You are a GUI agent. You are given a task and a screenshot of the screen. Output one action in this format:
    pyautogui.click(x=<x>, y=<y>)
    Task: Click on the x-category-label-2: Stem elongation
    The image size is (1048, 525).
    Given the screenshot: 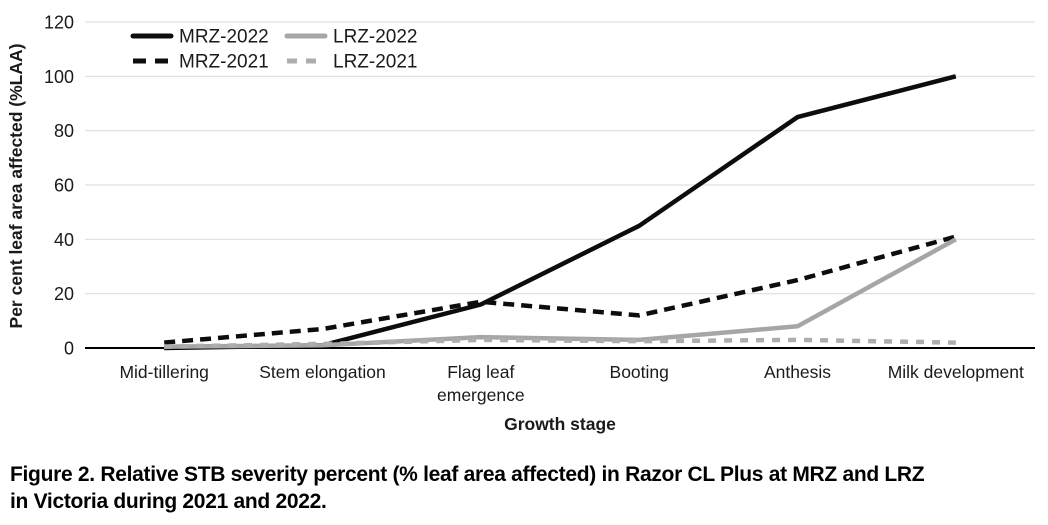 What is the action you would take?
    pyautogui.click(x=322, y=372)
    